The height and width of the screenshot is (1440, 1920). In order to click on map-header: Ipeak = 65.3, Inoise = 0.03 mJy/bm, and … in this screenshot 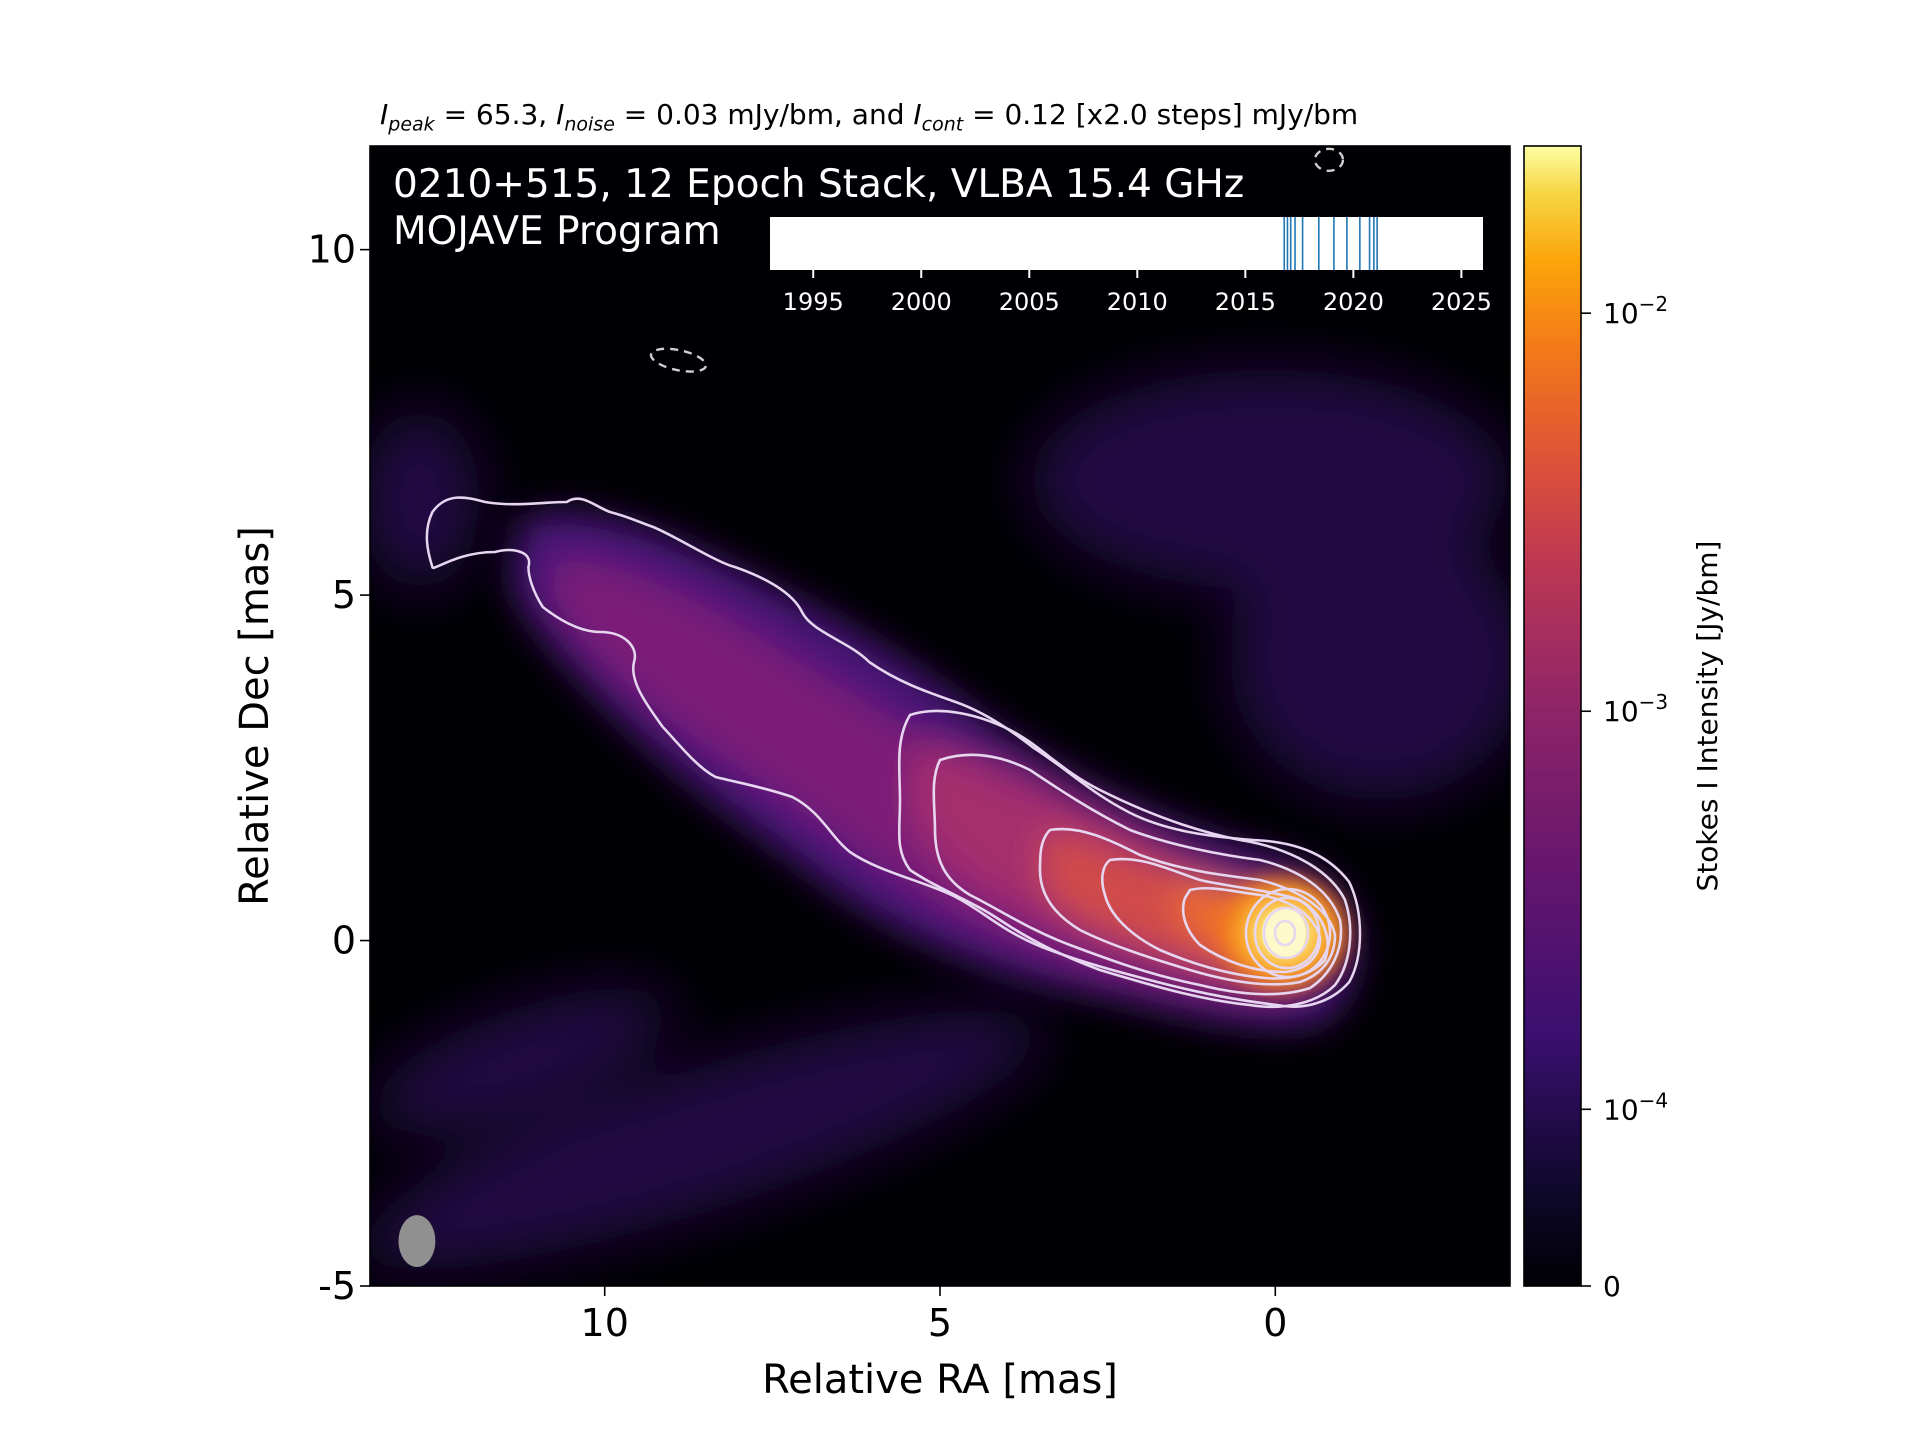, I will do `click(869, 117)`.